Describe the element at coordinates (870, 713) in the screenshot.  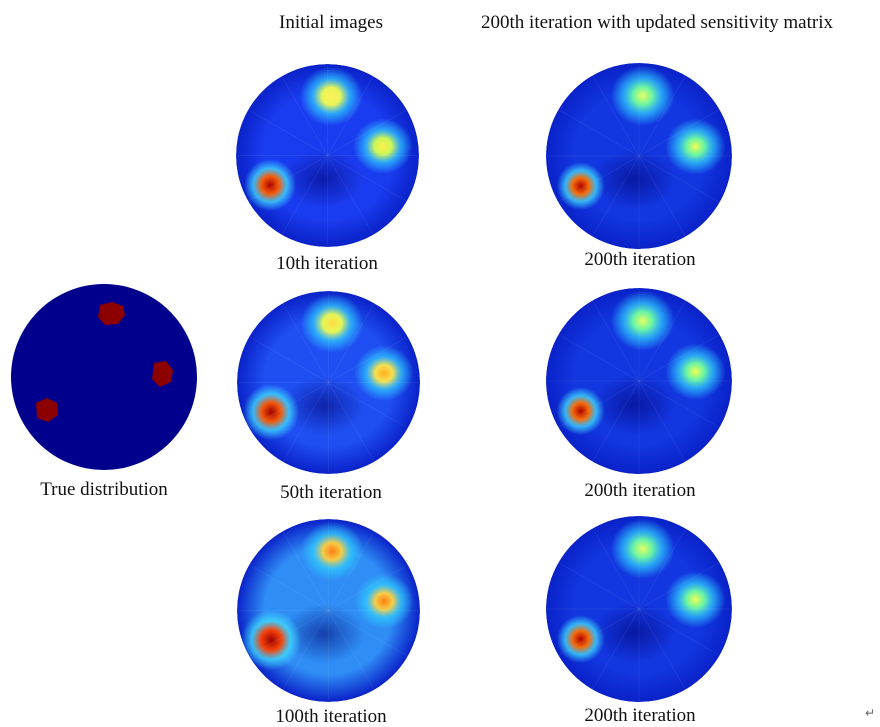
I see `paragraph-mark: ↵` at that location.